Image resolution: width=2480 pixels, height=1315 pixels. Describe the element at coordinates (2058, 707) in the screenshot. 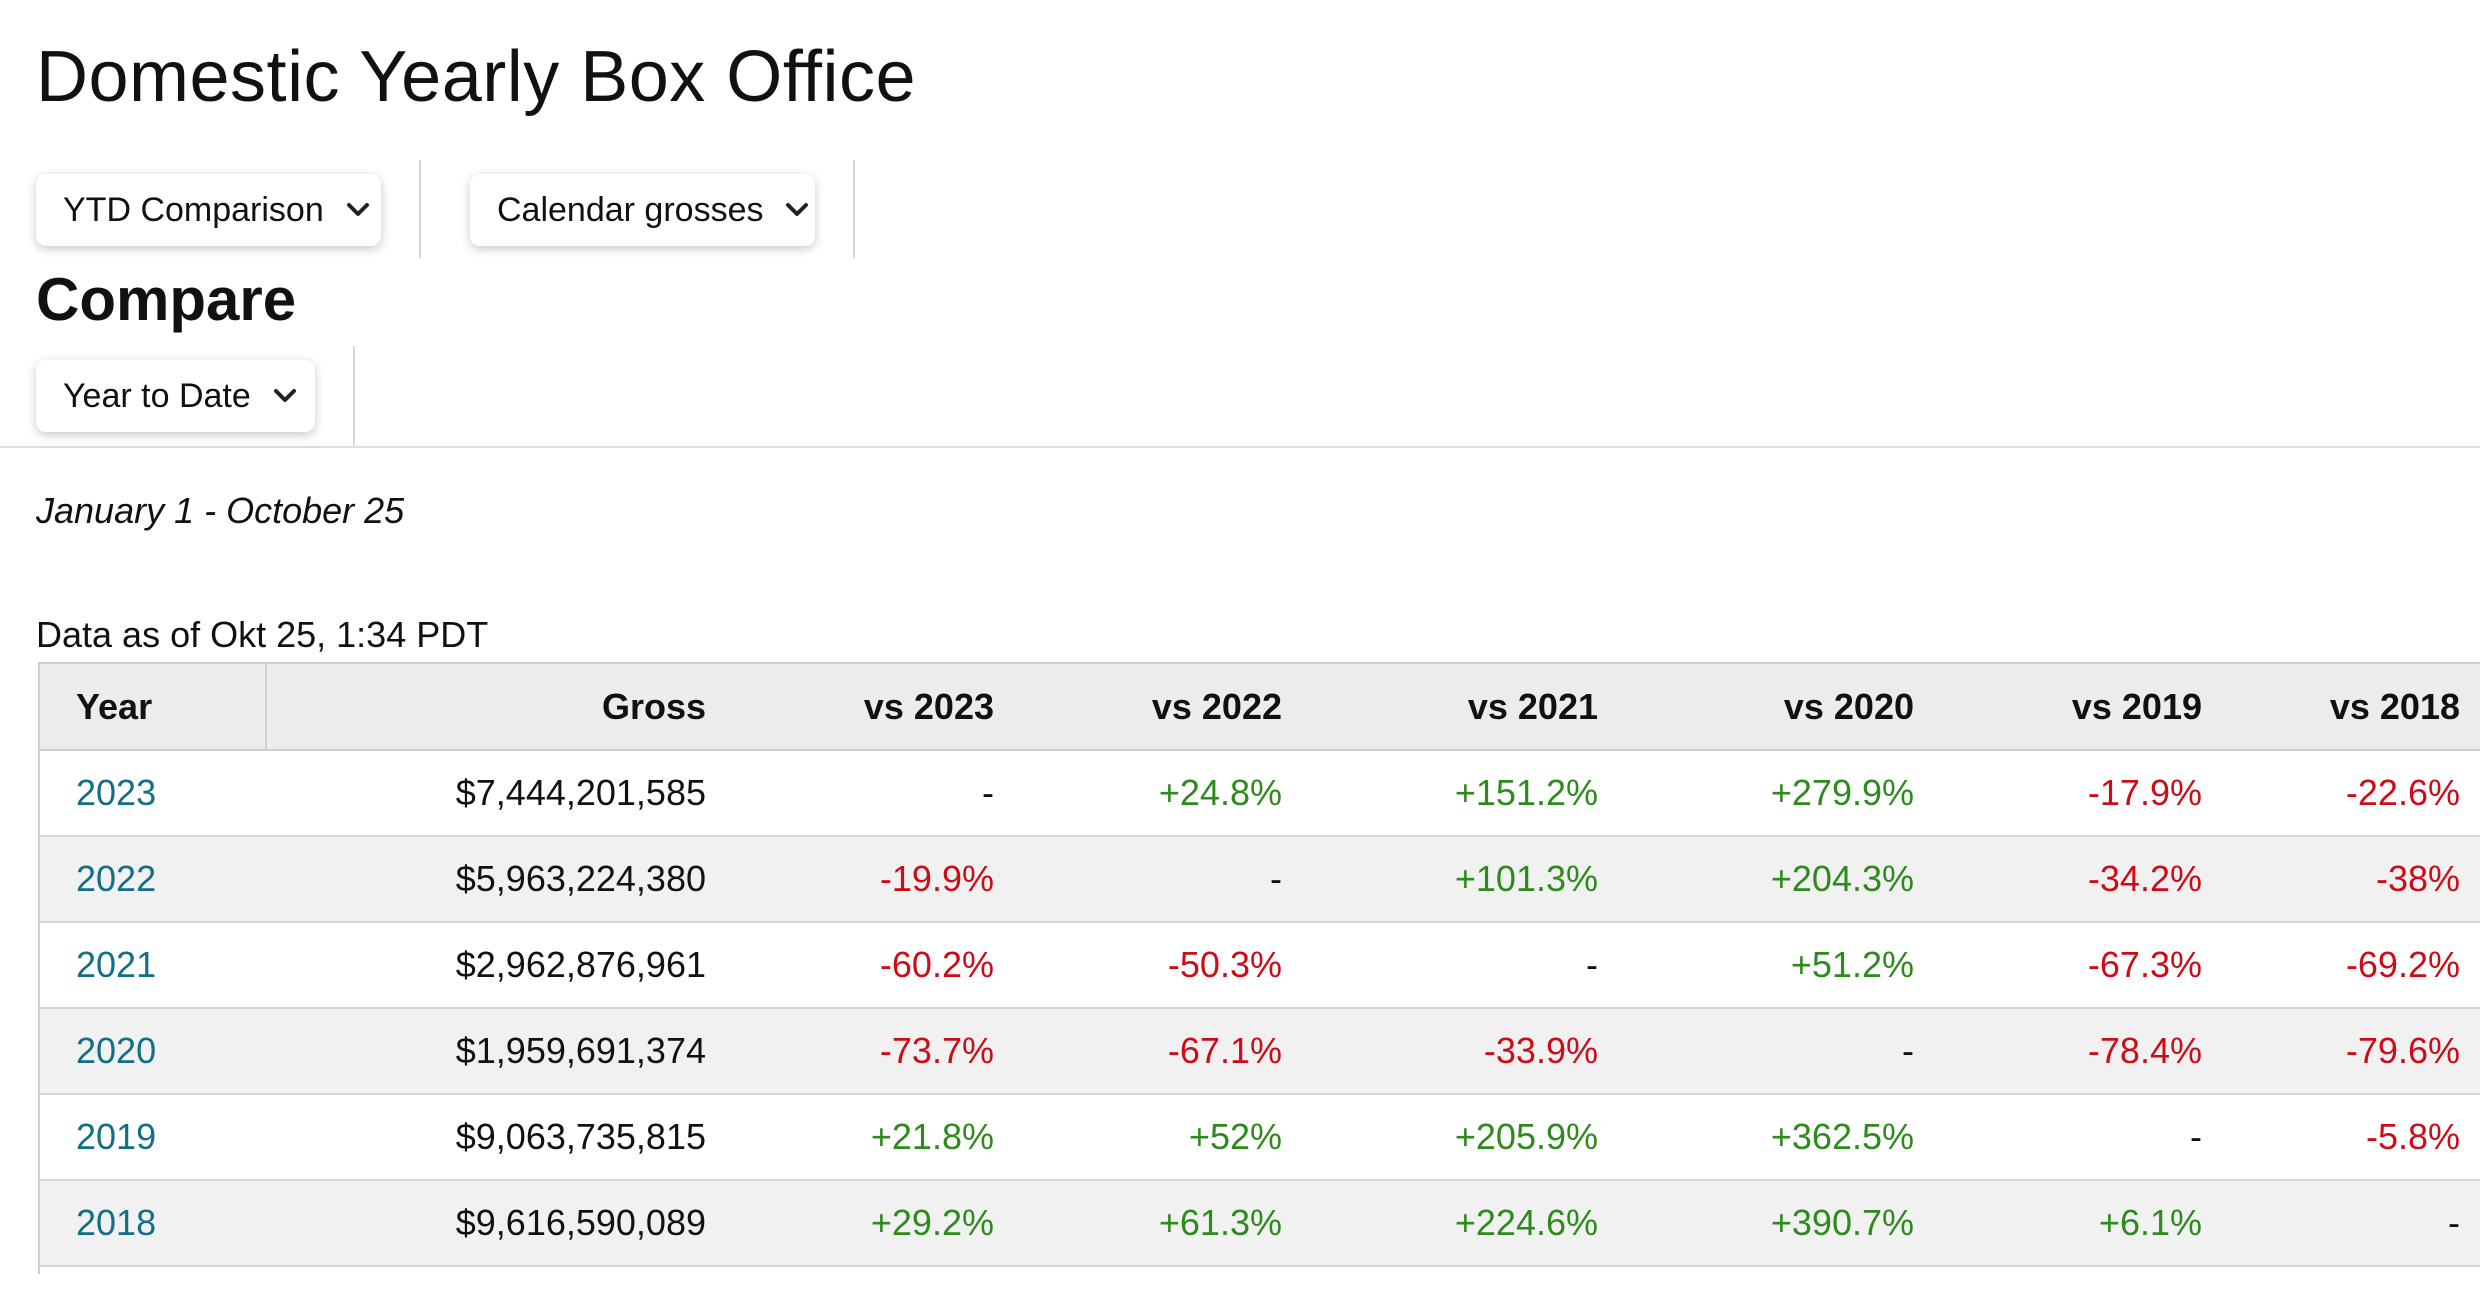

I see `column-header-vs-2019: vs 2019` at that location.